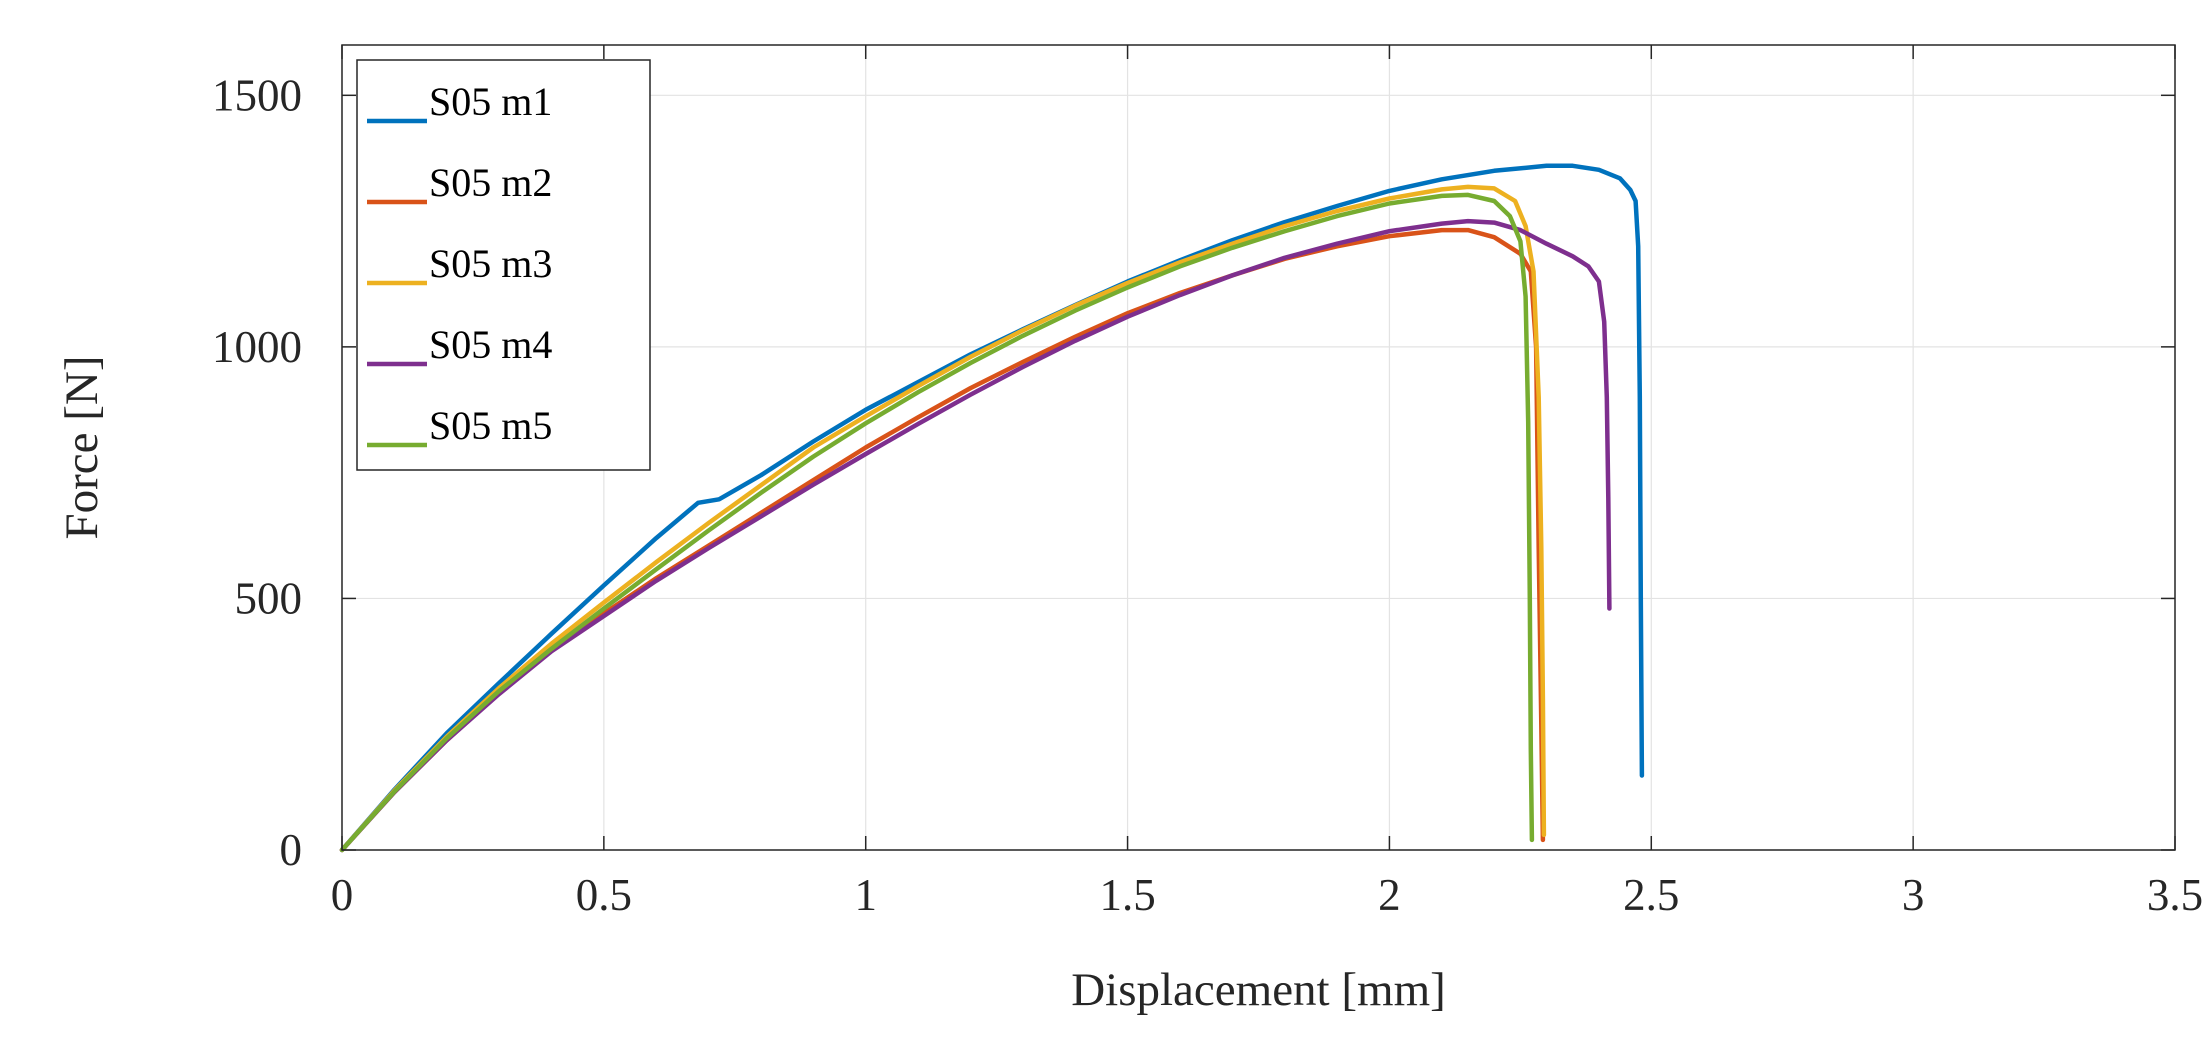 The width and height of the screenshot is (2209, 1052). Describe the element at coordinates (490, 344) in the screenshot. I see `legend-entry-label: S05 m4` at that location.